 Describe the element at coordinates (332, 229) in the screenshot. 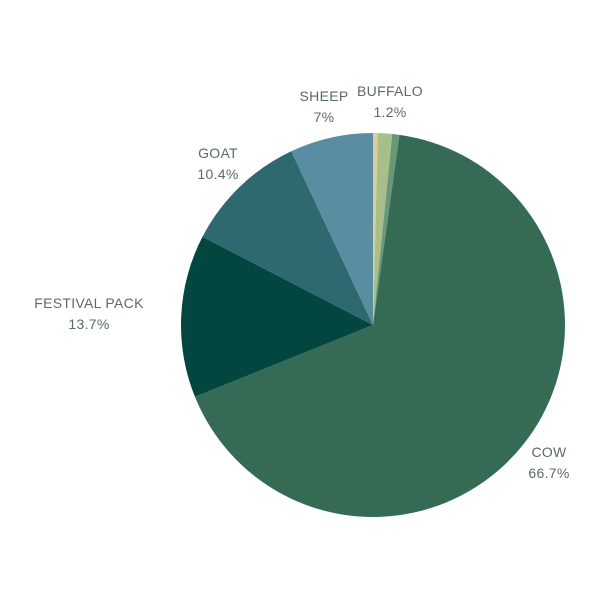

I see `pie-slice-sheep` at that location.